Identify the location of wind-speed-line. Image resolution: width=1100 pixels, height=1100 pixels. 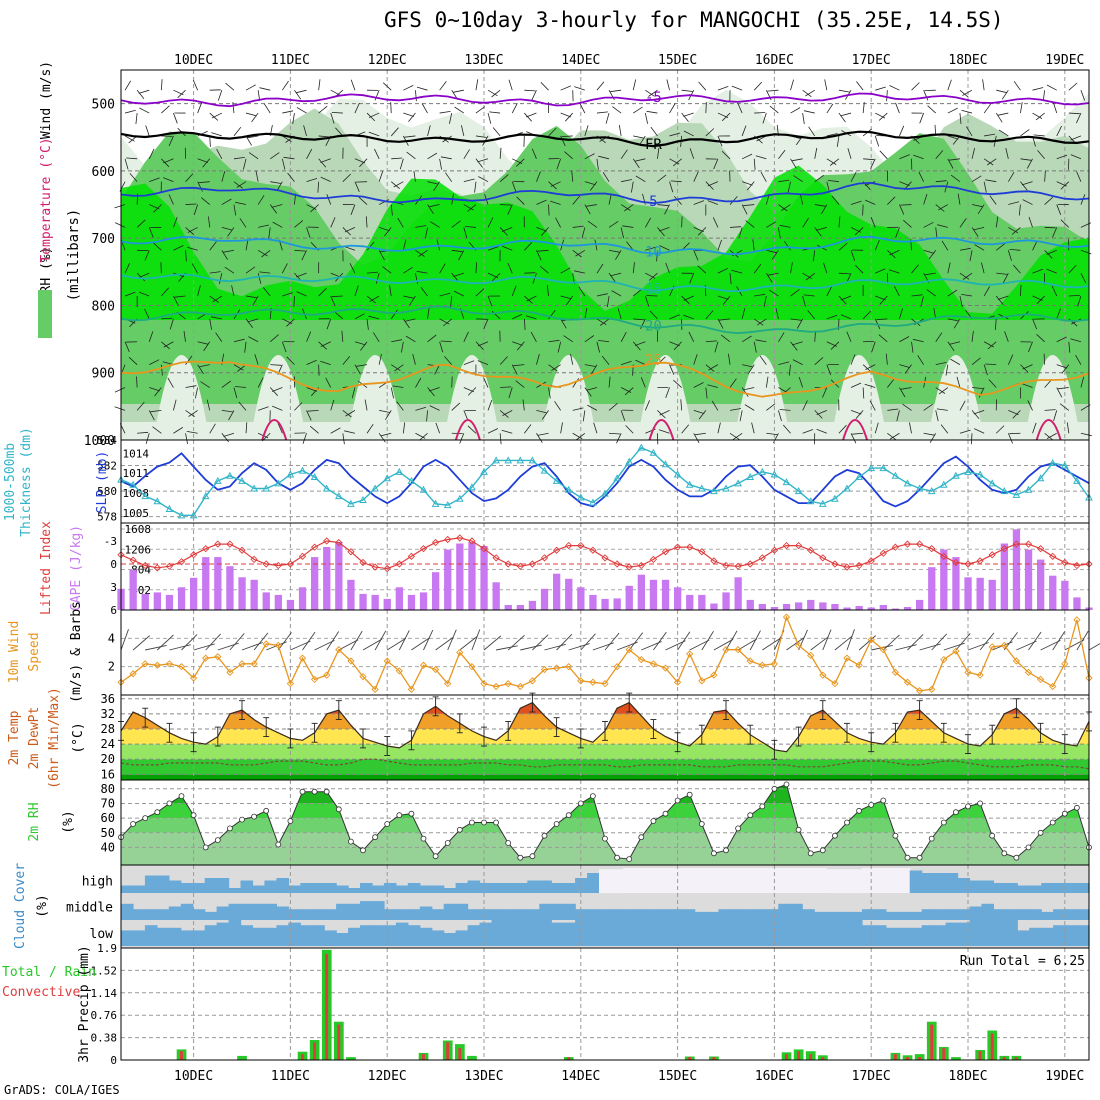
(605, 653).